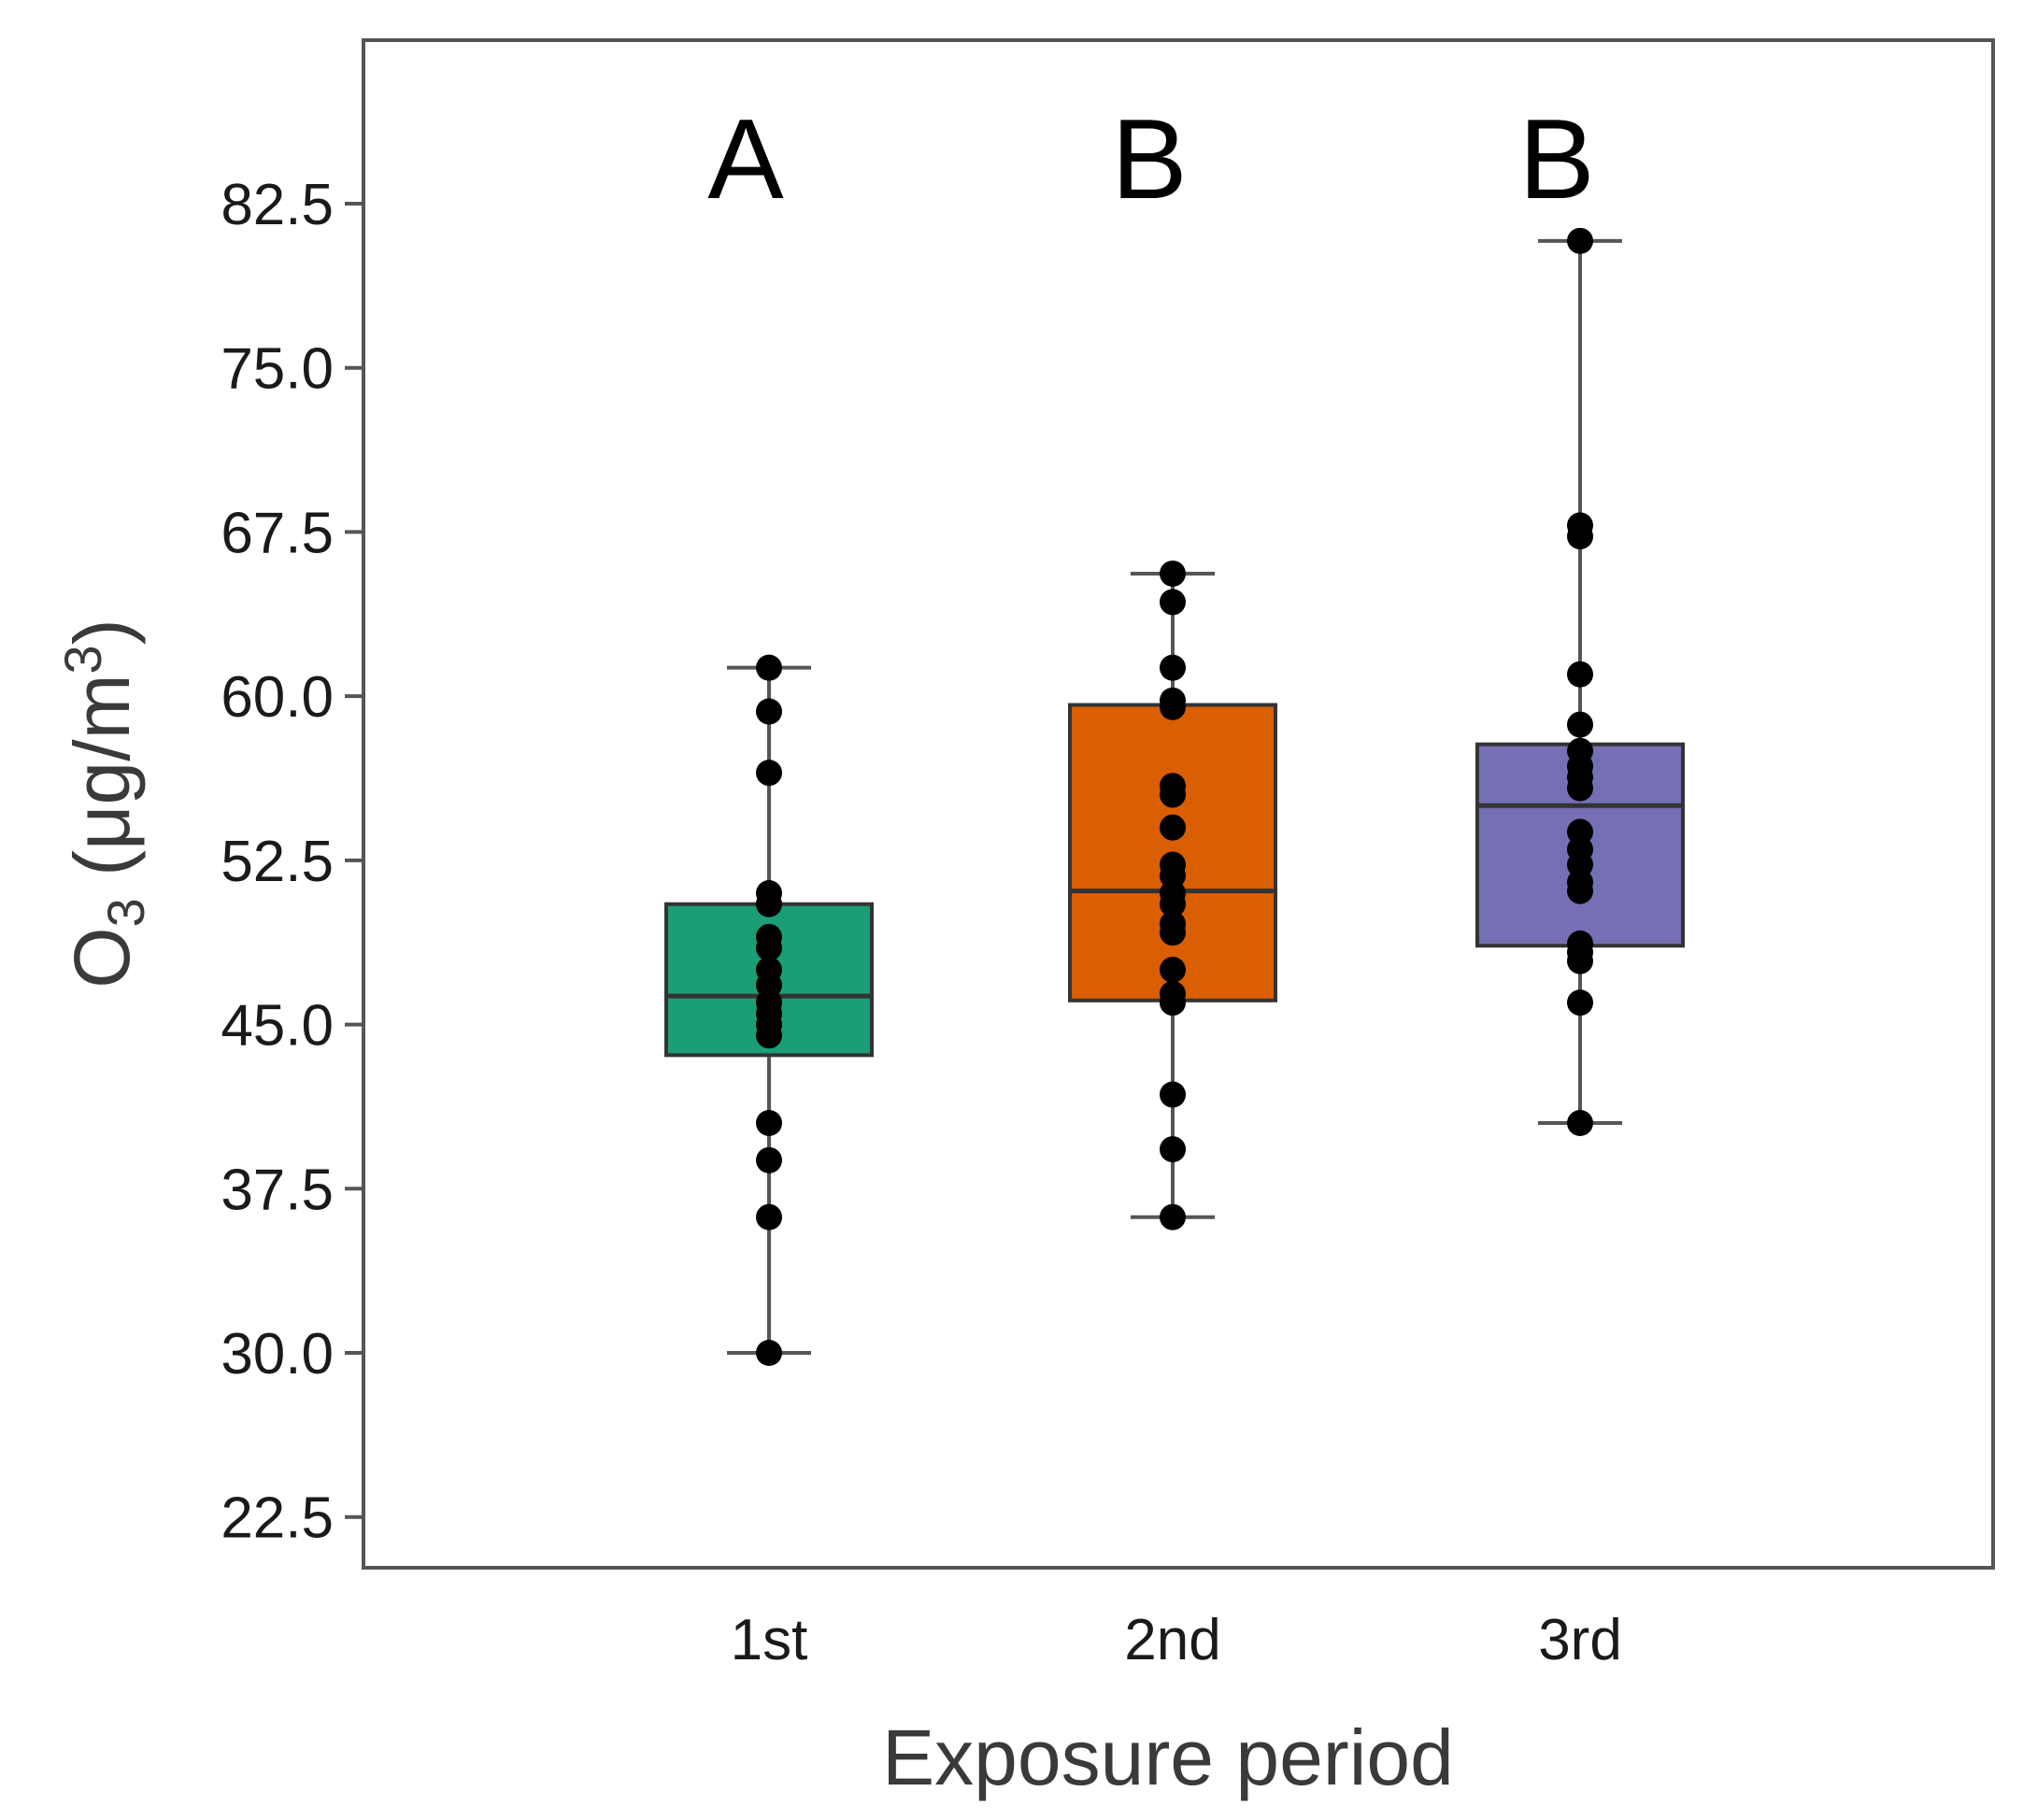 The height and width of the screenshot is (1820, 2023). What do you see at coordinates (277, 533) in the screenshot?
I see `y-tick-label: 67.5` at bounding box center [277, 533].